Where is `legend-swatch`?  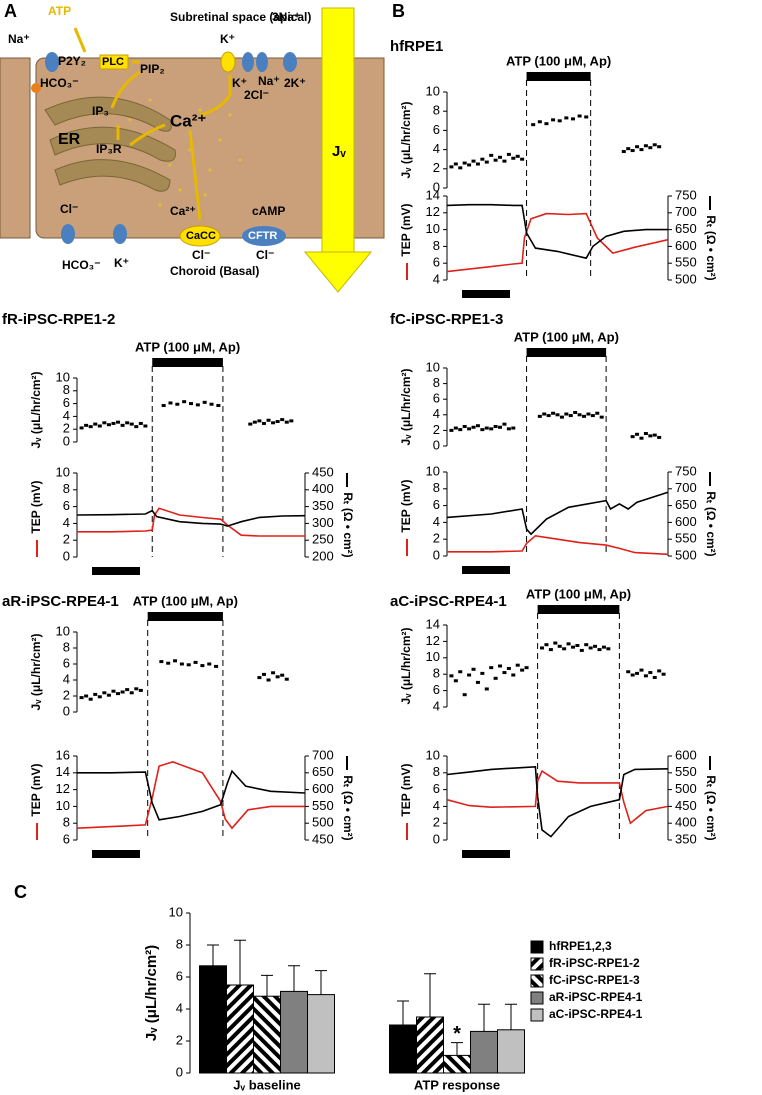
legend-swatch is located at coordinates (537, 1015).